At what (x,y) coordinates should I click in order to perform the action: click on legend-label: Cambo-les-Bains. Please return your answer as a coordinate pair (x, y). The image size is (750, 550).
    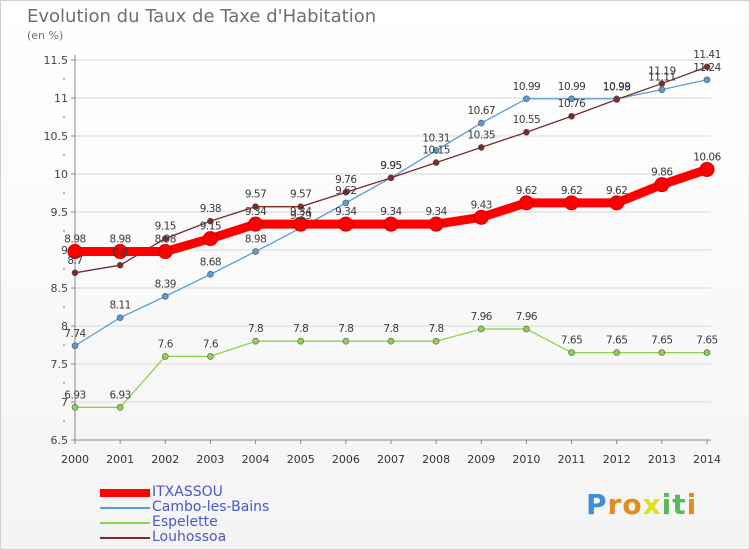
    Looking at the image, I should click on (211, 507).